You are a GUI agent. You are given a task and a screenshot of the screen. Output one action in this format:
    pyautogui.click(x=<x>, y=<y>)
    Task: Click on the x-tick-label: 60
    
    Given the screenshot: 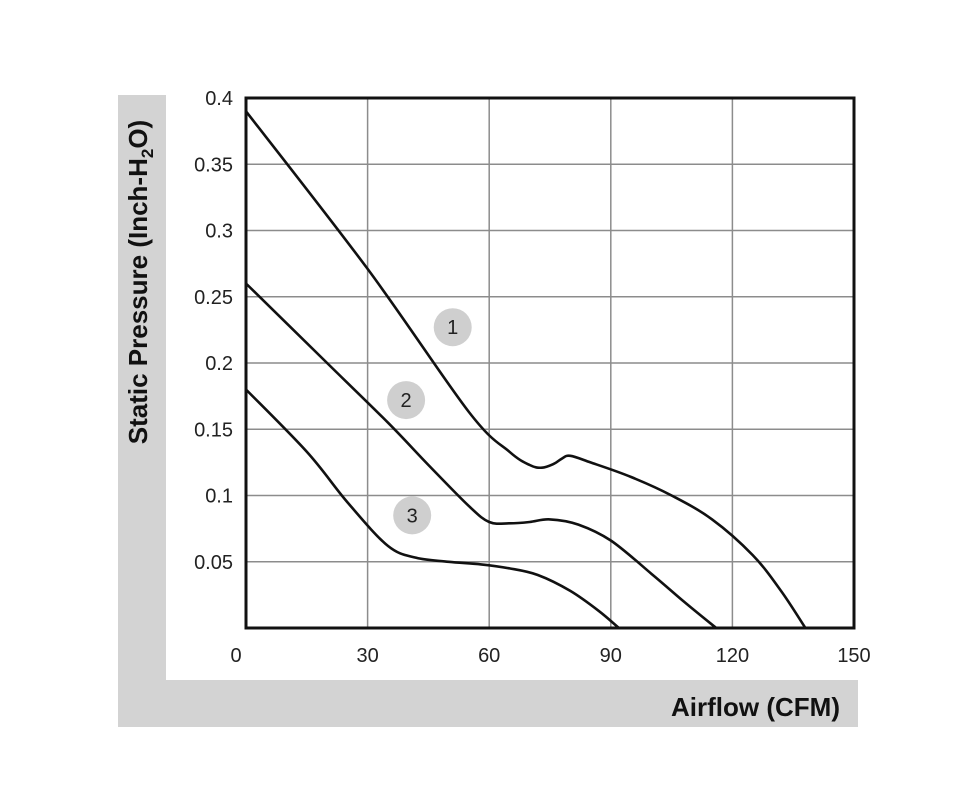 What is the action you would take?
    pyautogui.click(x=489, y=656)
    